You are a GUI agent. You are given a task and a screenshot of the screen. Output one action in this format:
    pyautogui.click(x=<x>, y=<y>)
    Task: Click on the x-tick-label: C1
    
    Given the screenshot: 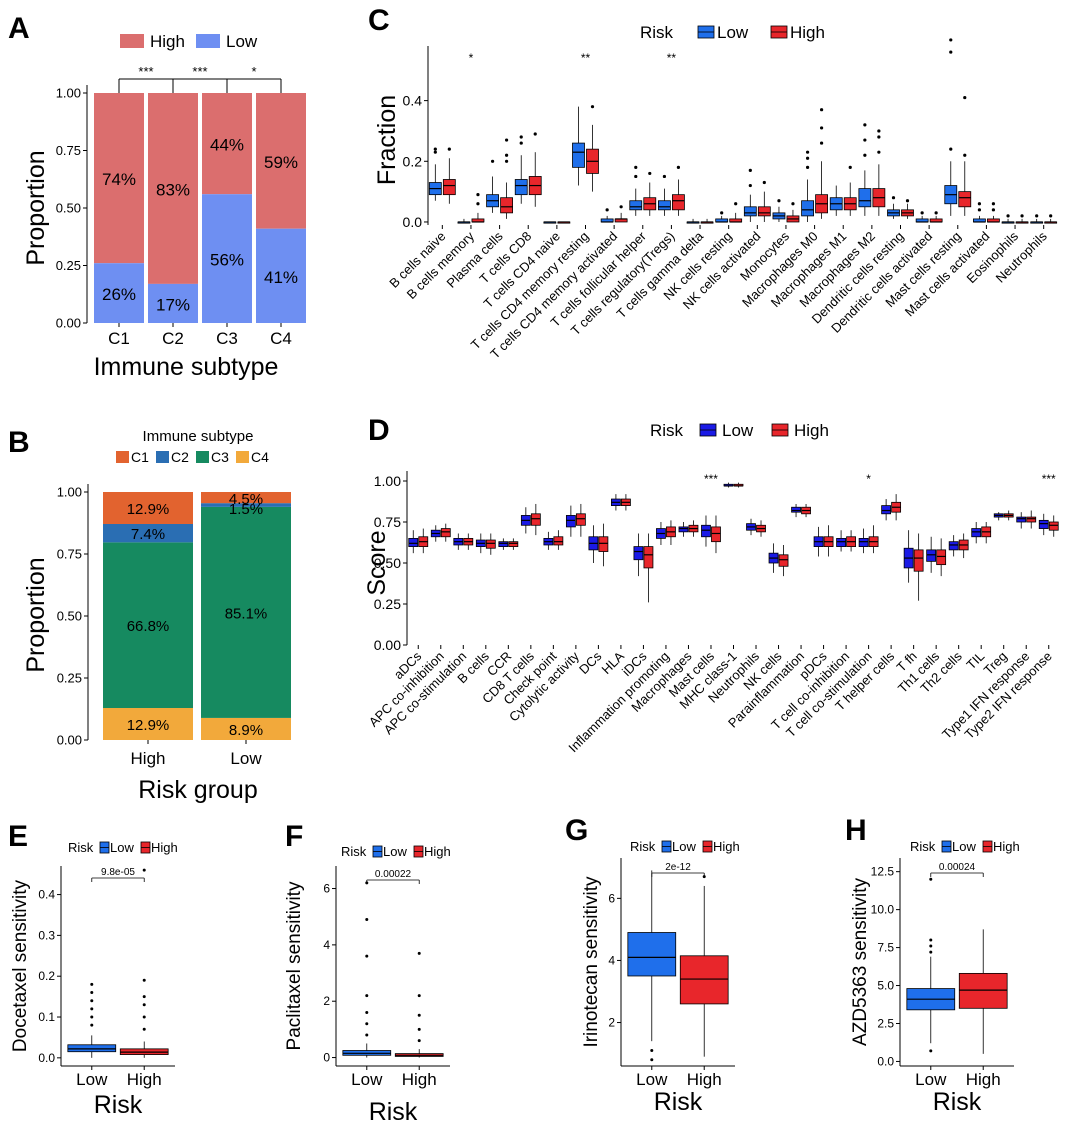 What is the action you would take?
    pyautogui.click(x=119, y=338)
    